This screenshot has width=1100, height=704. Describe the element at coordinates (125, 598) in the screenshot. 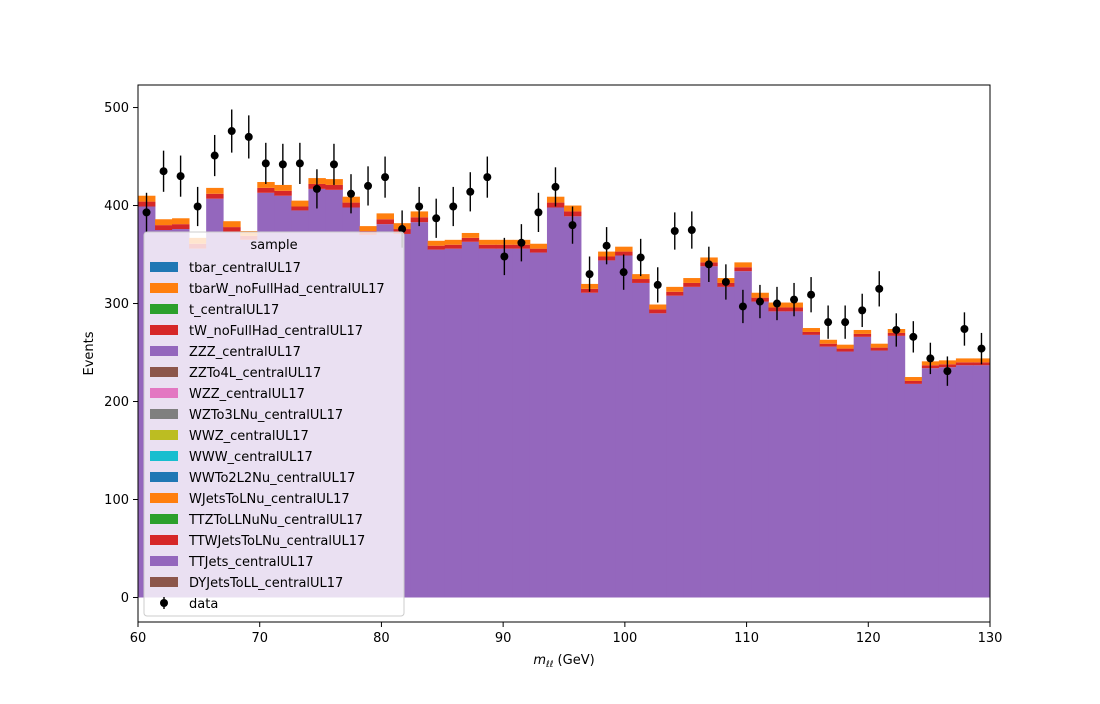

I see `y-tick-label: 0` at that location.